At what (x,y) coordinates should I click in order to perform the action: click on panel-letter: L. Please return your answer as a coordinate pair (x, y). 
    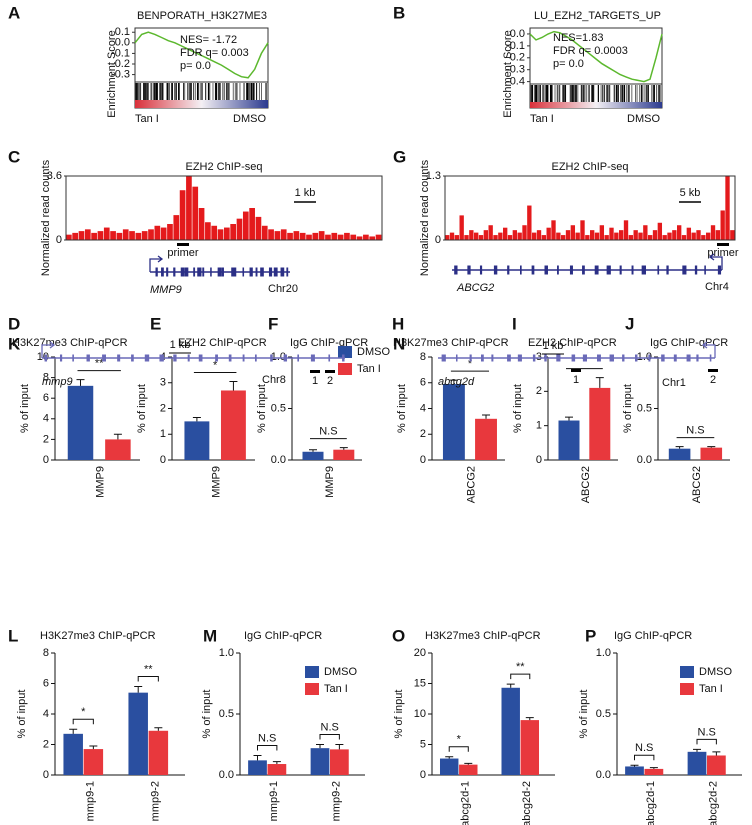
    Looking at the image, I should click on (13, 635).